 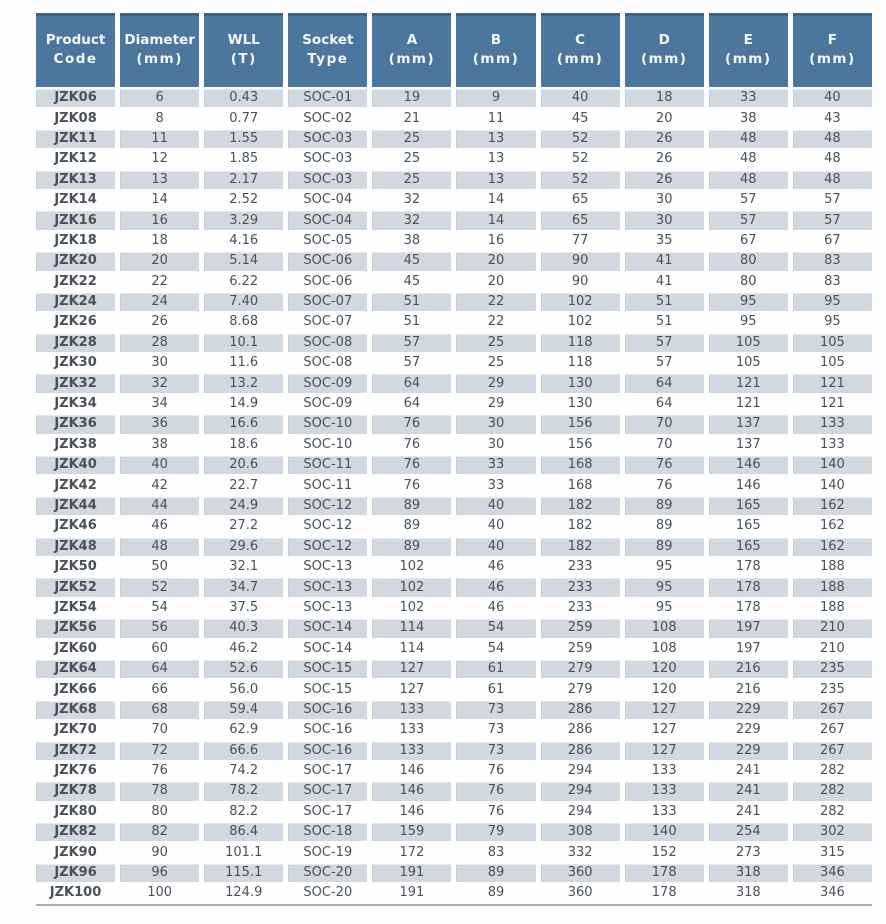 I want to click on cell-diameter: 46, so click(x=159, y=526).